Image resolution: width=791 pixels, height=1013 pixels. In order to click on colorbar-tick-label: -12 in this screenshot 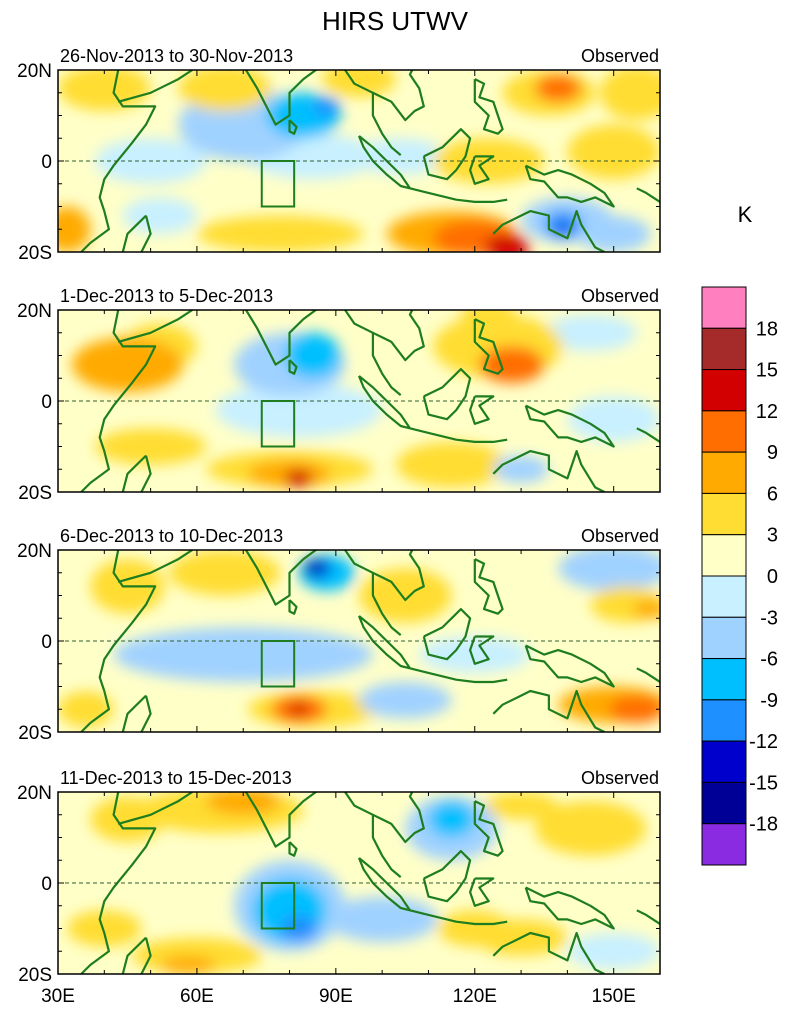, I will do `click(763, 742)`.